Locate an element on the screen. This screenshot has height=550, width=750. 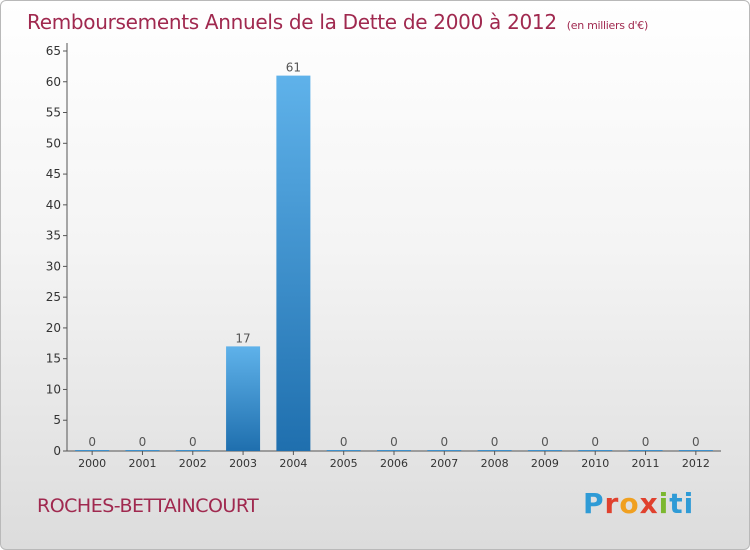
x-tick-label: 2002 is located at coordinates (193, 463).